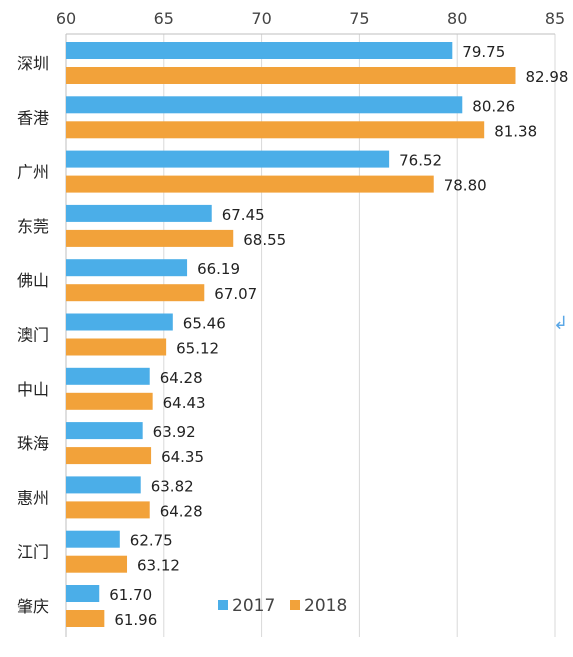  What do you see at coordinates (261, 18) in the screenshot?
I see `x-tick-label: 70` at bounding box center [261, 18].